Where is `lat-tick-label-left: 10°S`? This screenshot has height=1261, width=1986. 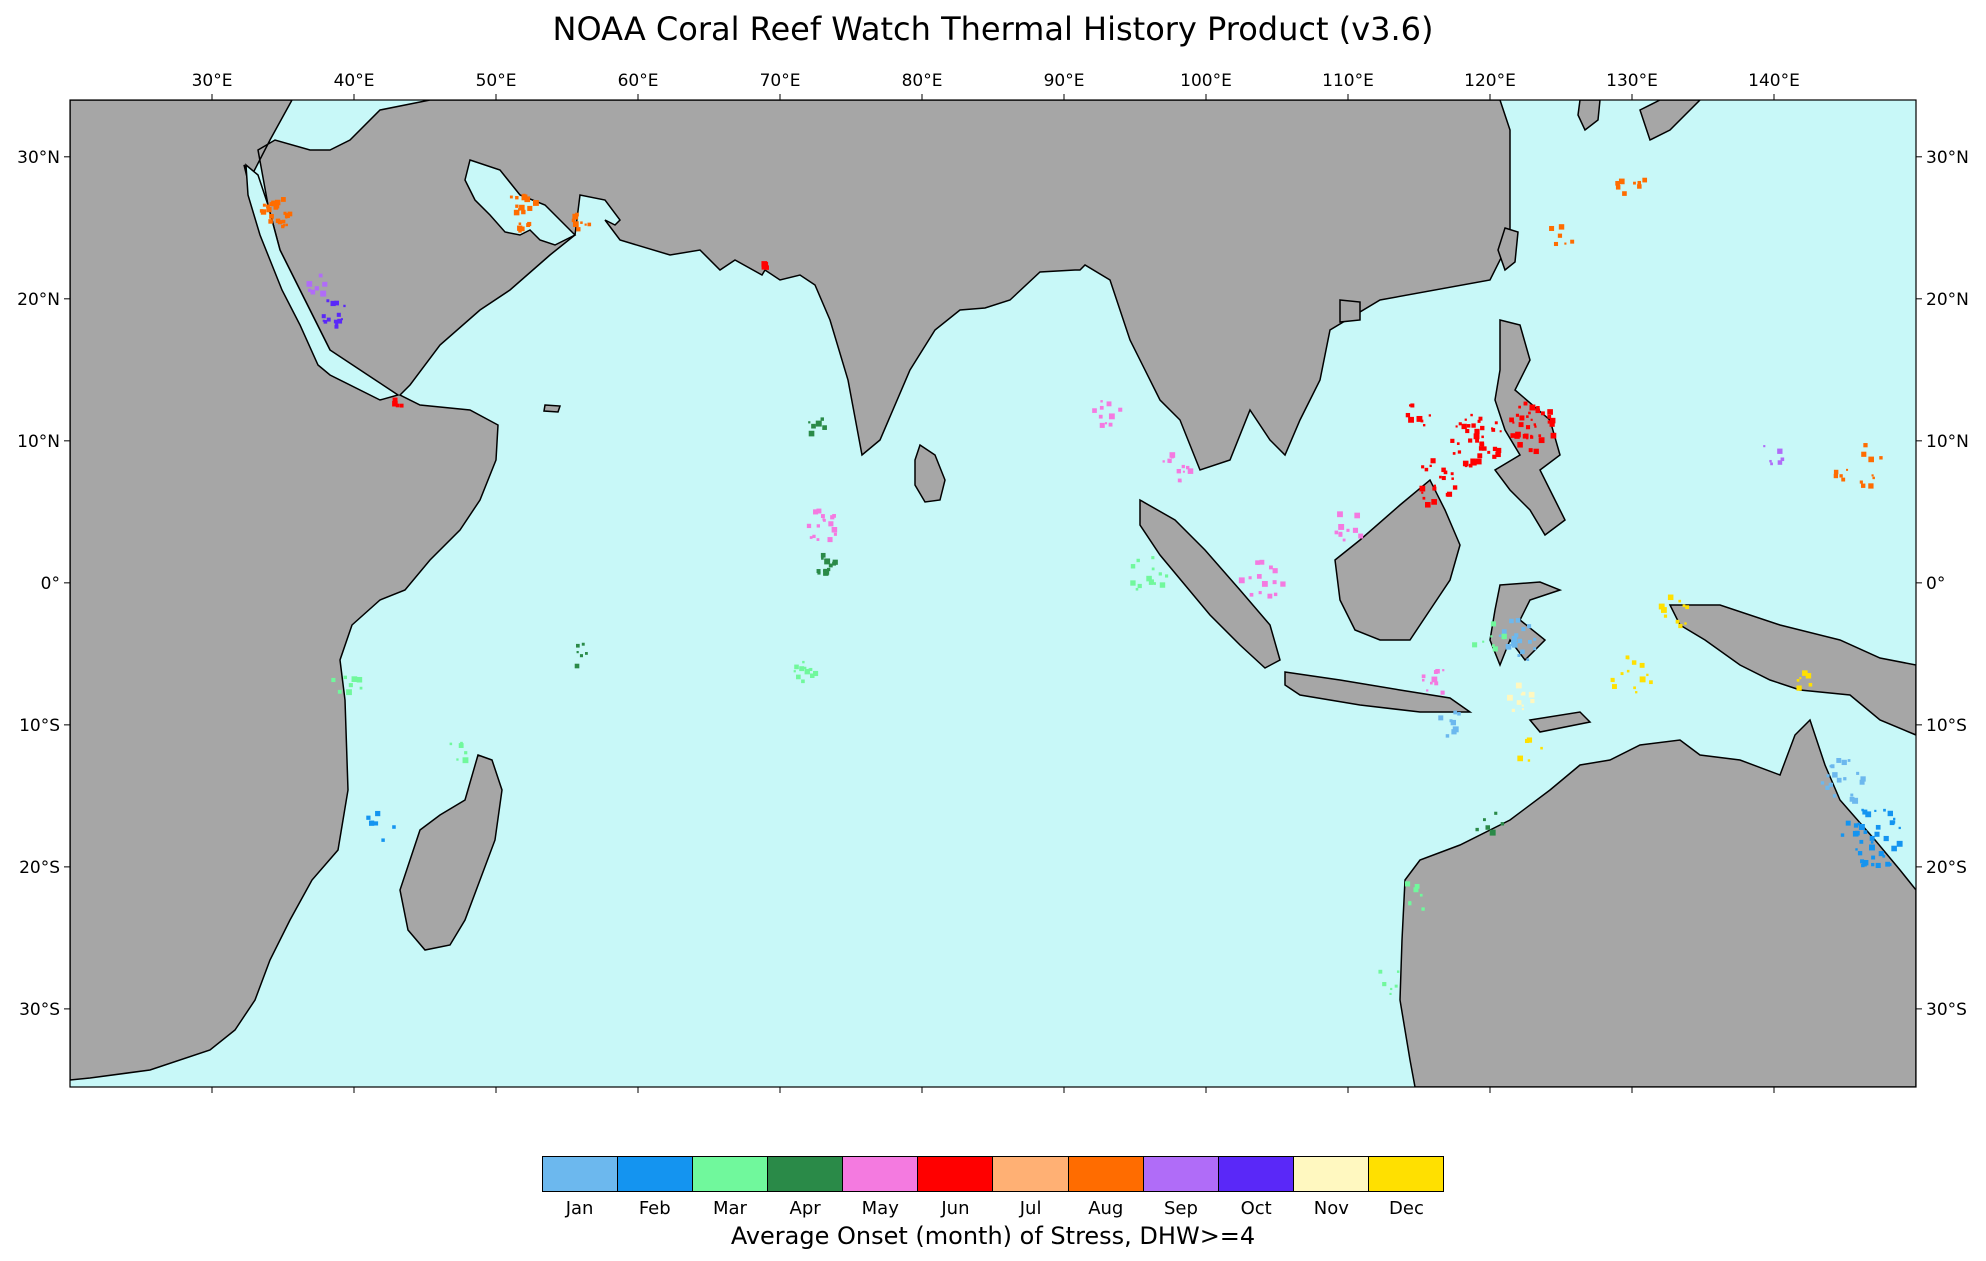 lat-tick-label-left: 10°S is located at coordinates (39, 726).